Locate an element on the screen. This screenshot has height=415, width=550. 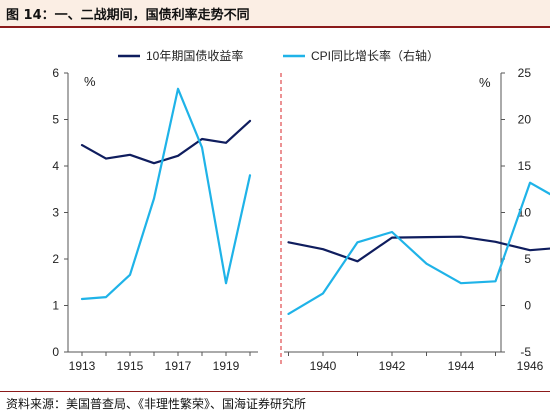
right-axis-tick-label: 0 is located at coordinates (527, 306).